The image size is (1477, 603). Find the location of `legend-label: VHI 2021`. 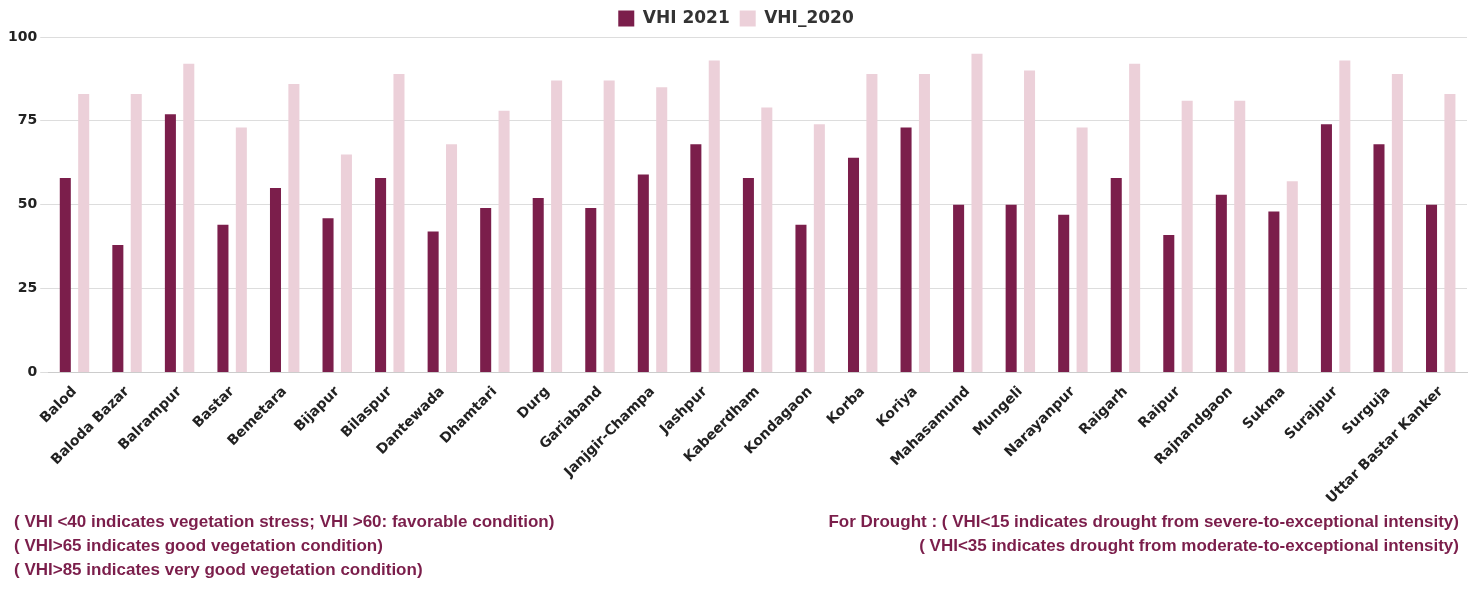

legend-label: VHI 2021 is located at coordinates (686, 16).